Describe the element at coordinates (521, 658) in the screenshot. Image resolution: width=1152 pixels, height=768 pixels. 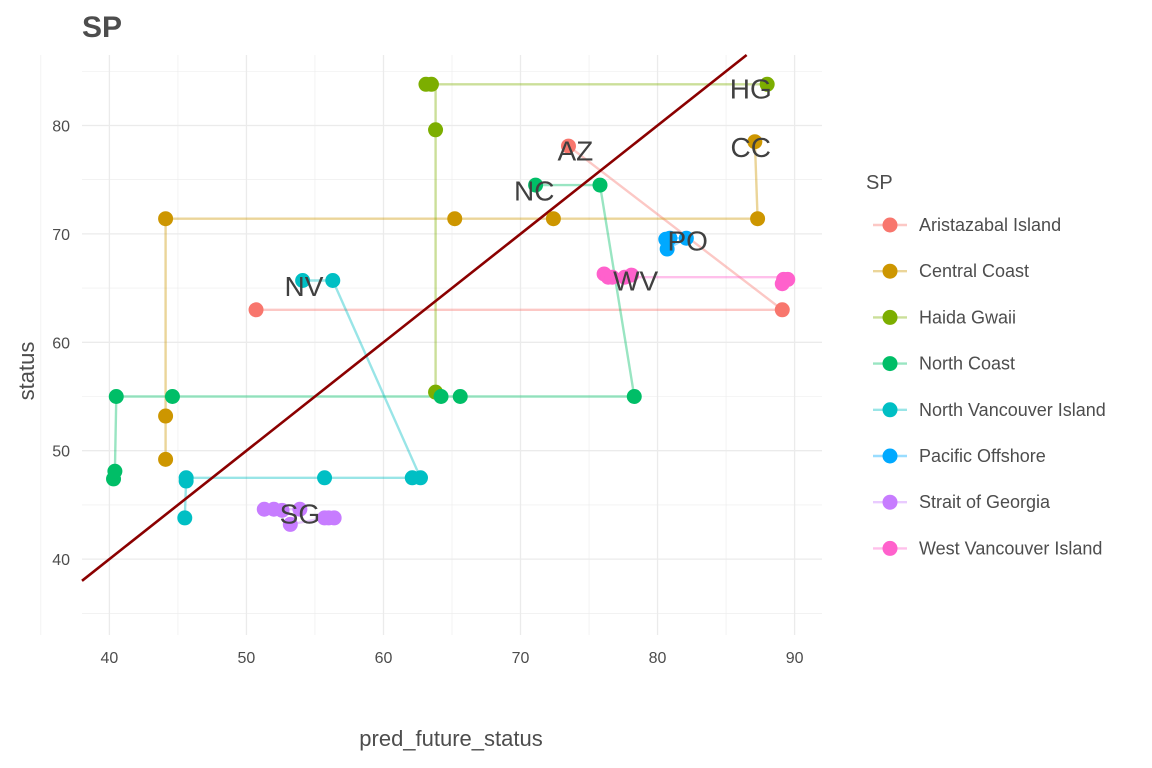
I see `x-tick-label: 70` at that location.